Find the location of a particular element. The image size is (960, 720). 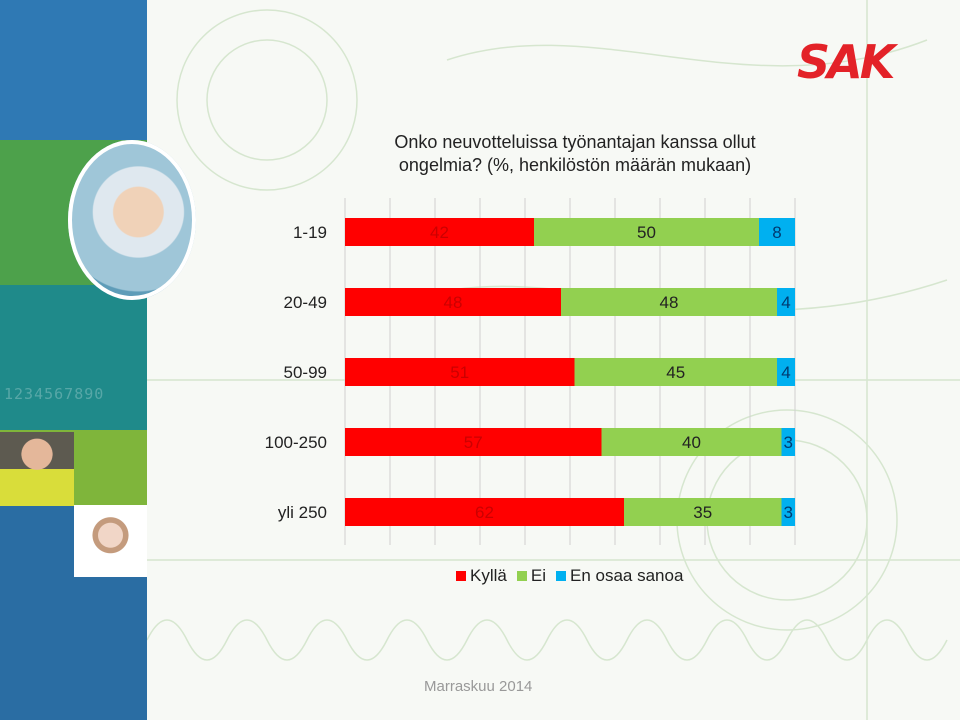

data-label: 8 is located at coordinates (776, 232).